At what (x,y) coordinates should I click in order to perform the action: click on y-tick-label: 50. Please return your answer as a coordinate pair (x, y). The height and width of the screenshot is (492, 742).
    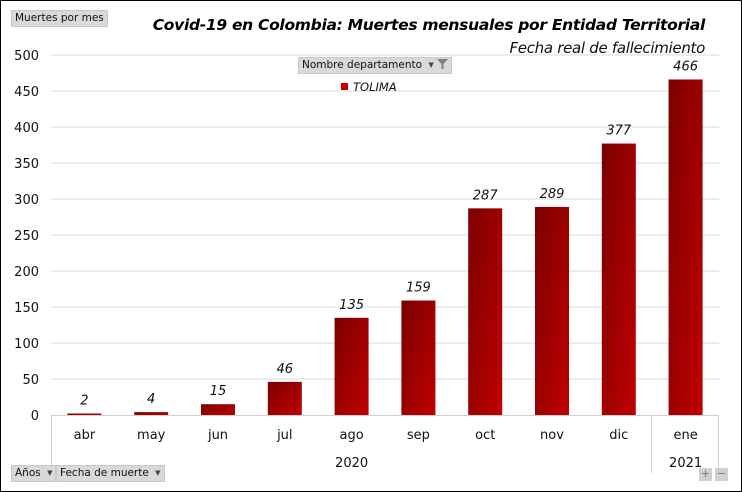
    Looking at the image, I should click on (30, 380).